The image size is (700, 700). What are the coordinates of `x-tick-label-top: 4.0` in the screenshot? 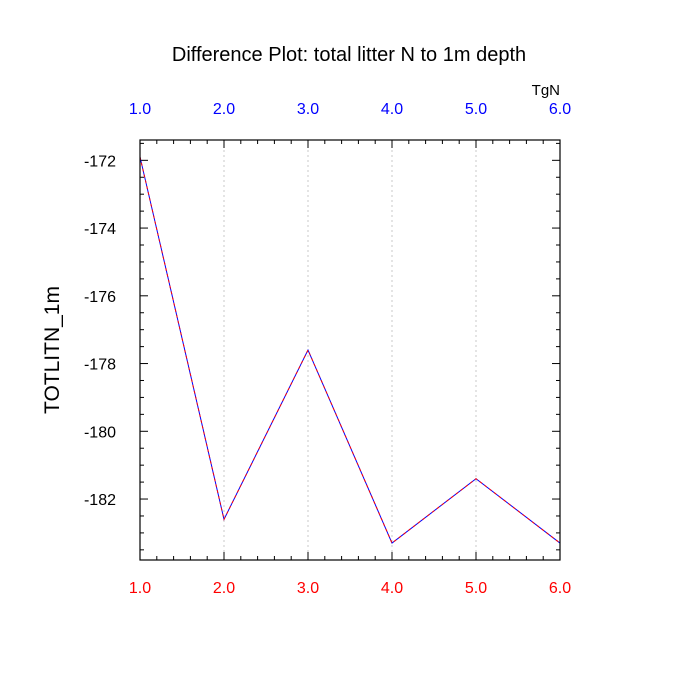 It's located at (392, 109).